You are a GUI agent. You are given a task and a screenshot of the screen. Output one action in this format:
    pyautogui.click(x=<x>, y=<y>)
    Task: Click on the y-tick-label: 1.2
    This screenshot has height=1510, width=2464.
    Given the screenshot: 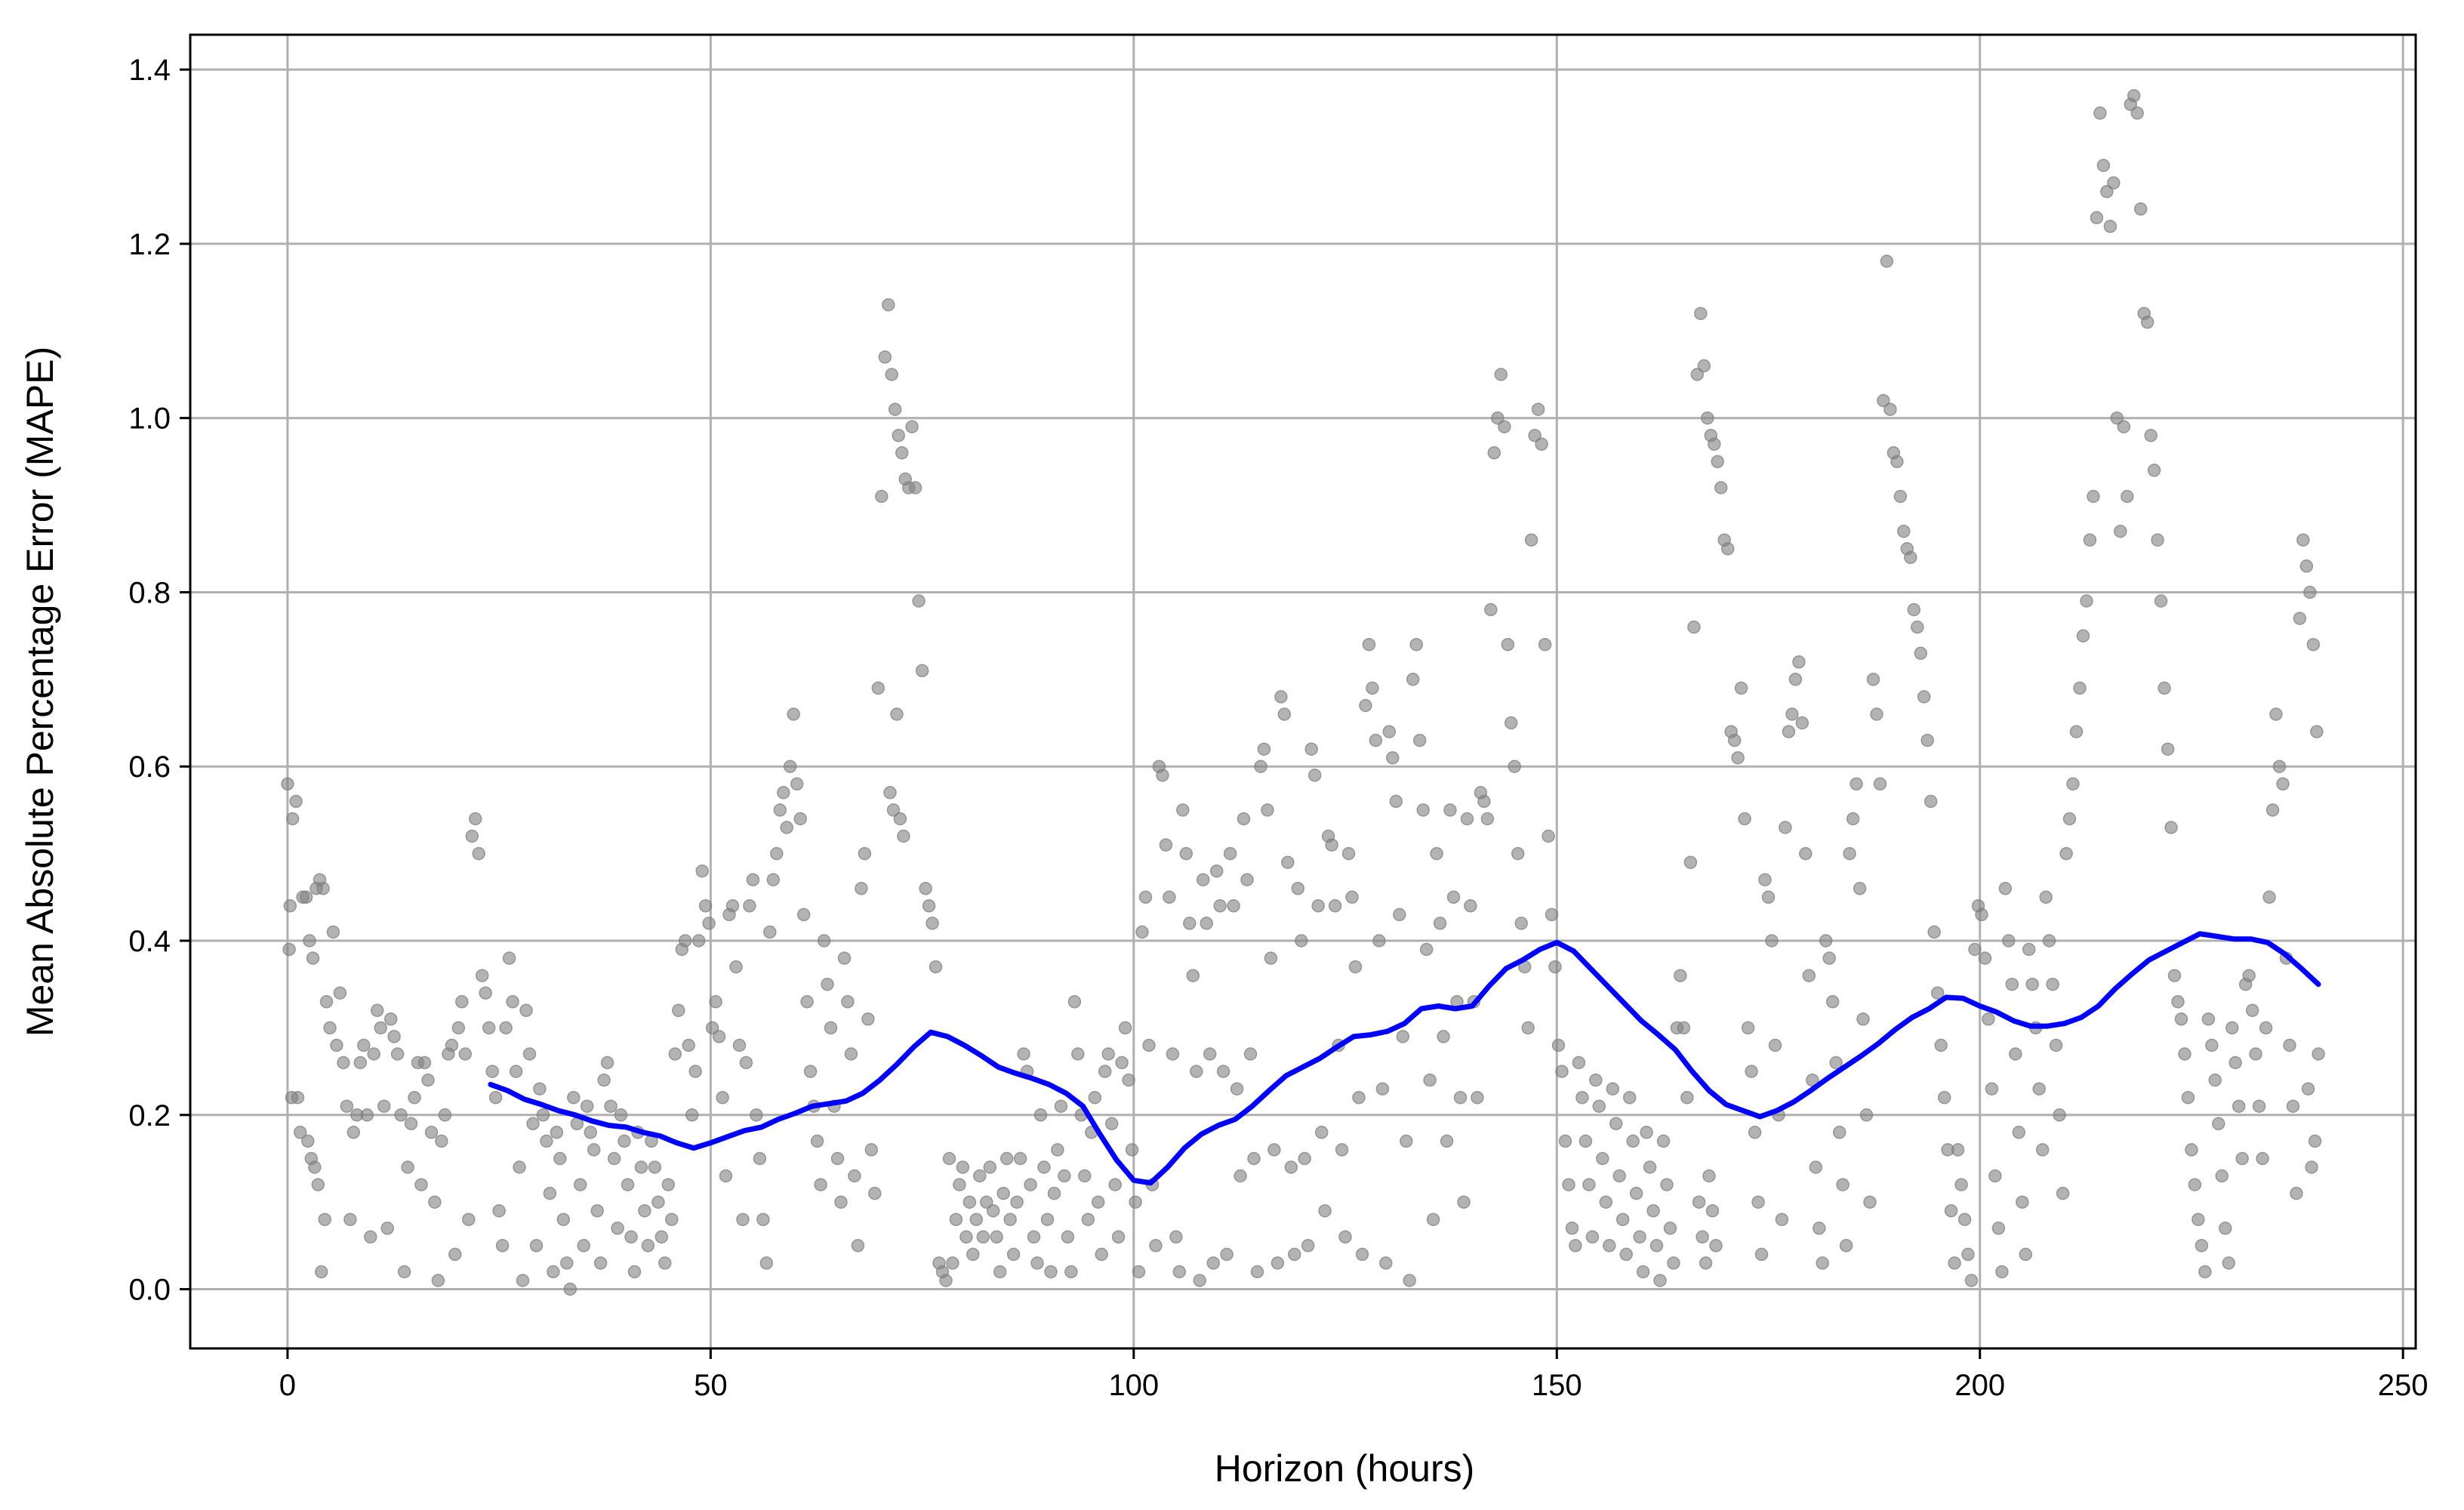 What is the action you would take?
    pyautogui.click(x=149, y=244)
    